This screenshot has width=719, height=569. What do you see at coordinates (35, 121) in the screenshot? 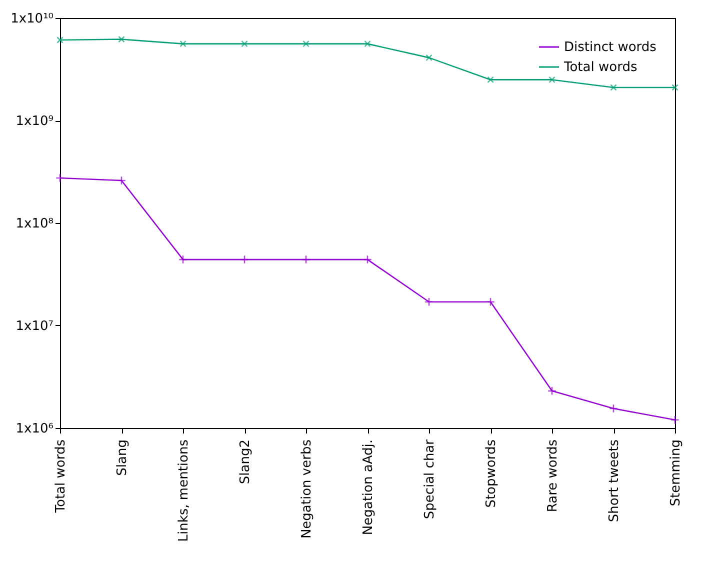
I see `y-tick-label: 1x10⁹` at bounding box center [35, 121].